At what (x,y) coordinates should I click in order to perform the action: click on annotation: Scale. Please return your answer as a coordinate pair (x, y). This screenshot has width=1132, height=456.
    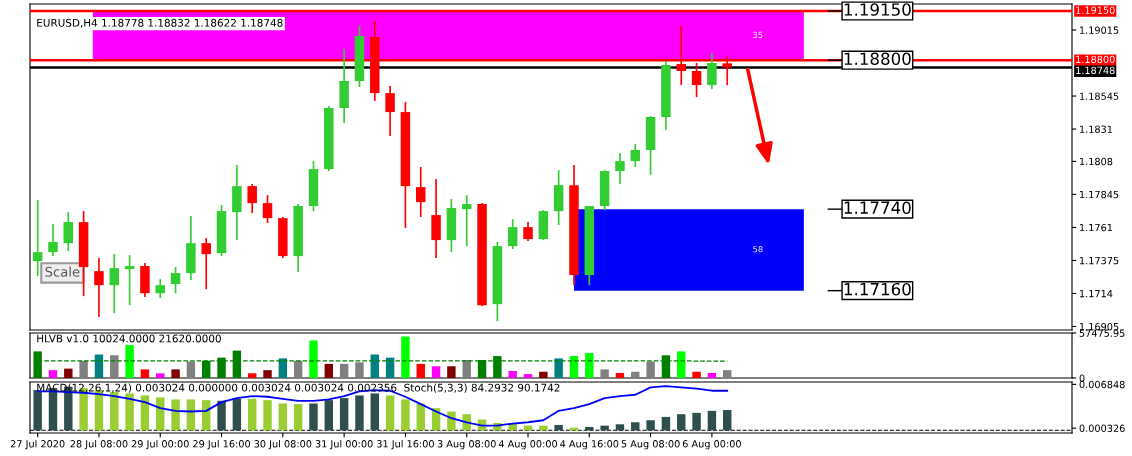
    Looking at the image, I should click on (62, 271).